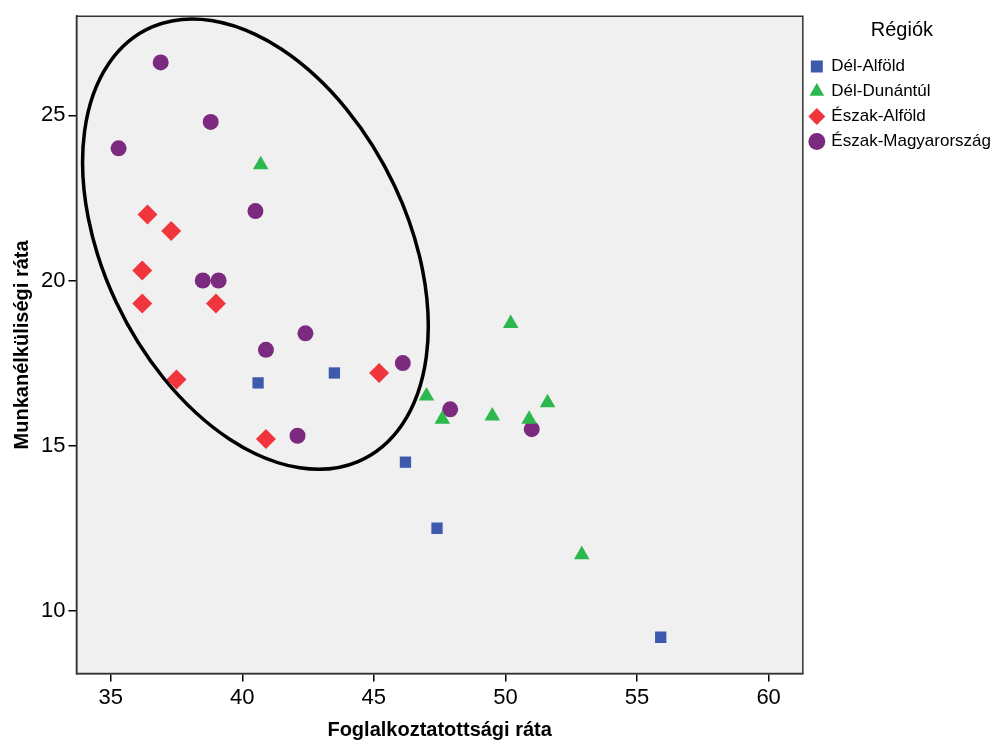 This screenshot has height=746, width=1005. What do you see at coordinates (53, 609) in the screenshot?
I see `y-tick-label: 10` at bounding box center [53, 609].